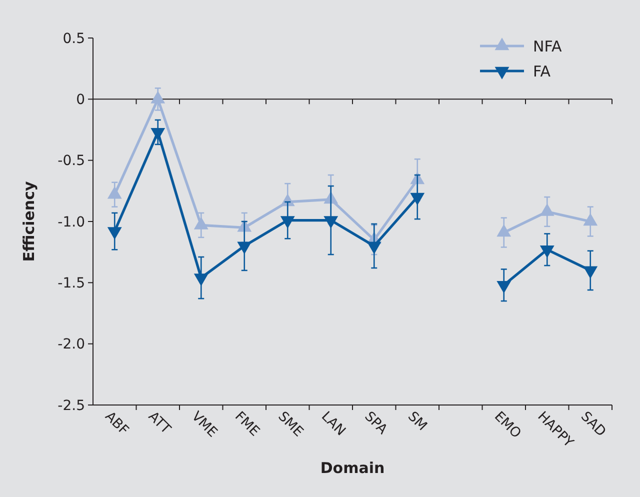  Describe the element at coordinates (71, 344) in the screenshot. I see `y-tick-label: -2.0` at that location.